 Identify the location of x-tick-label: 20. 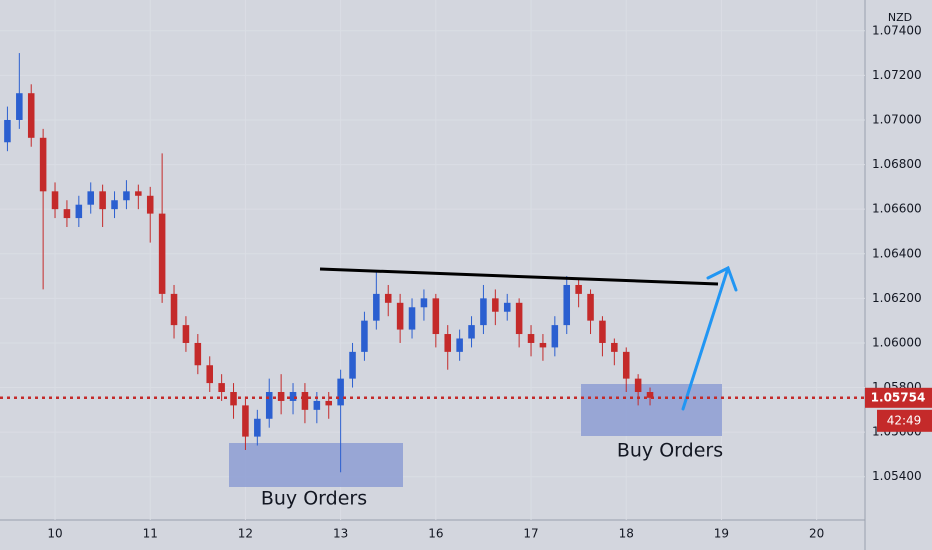
(816, 534).